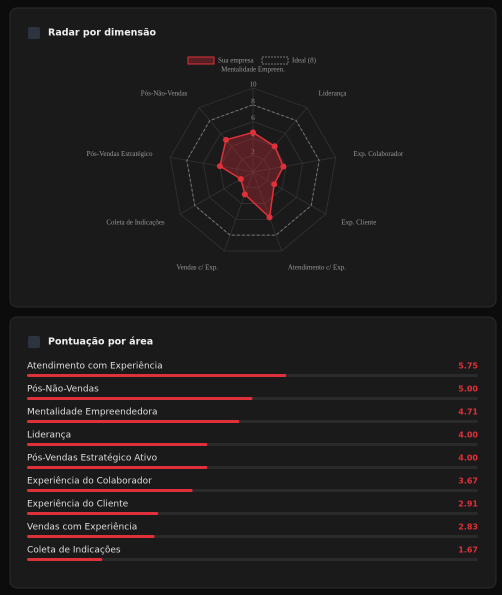  I want to click on axis-label: Coleta de Indicações, so click(135, 223).